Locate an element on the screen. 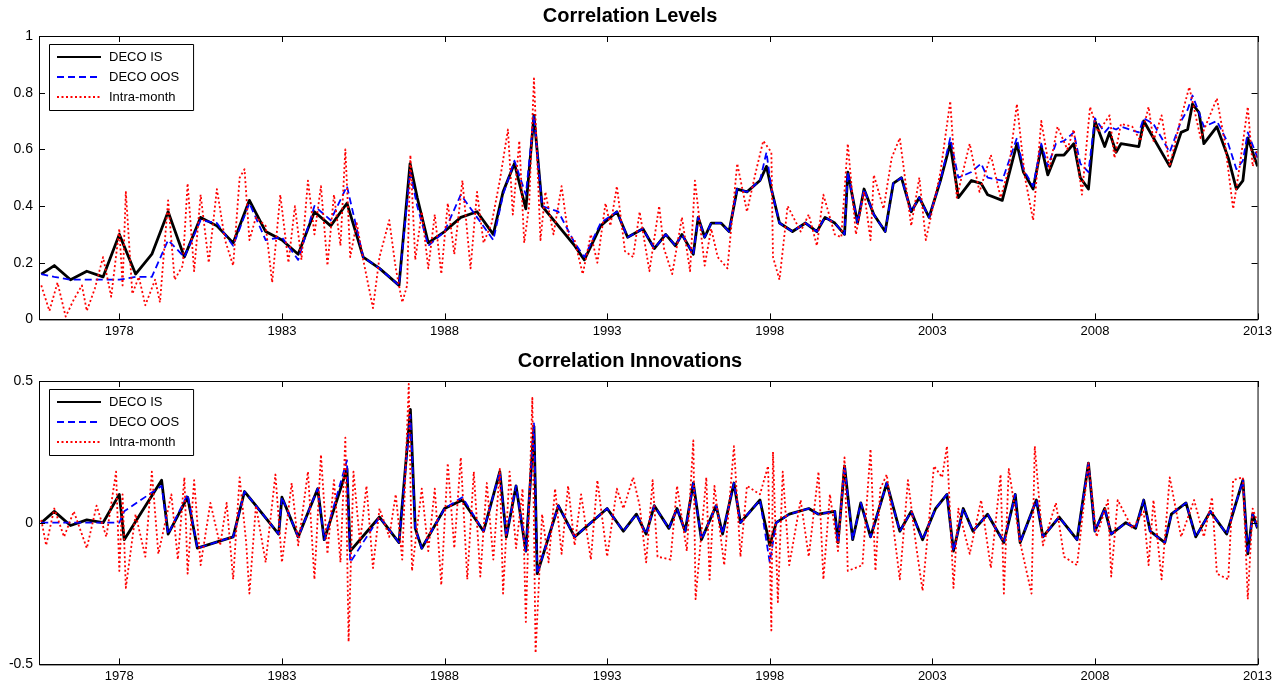  y-tick-label: 0.4 is located at coordinates (23, 204).